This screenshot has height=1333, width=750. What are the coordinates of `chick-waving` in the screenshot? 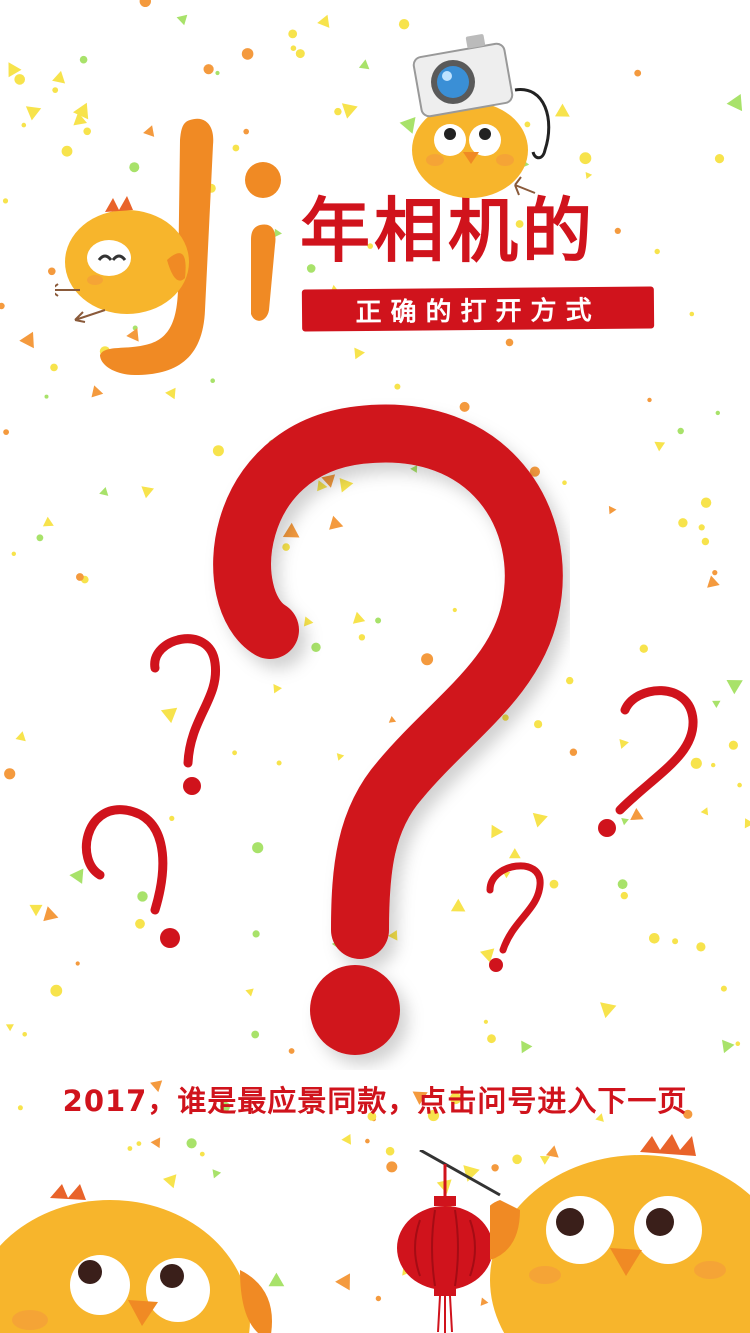 It's located at (122, 259).